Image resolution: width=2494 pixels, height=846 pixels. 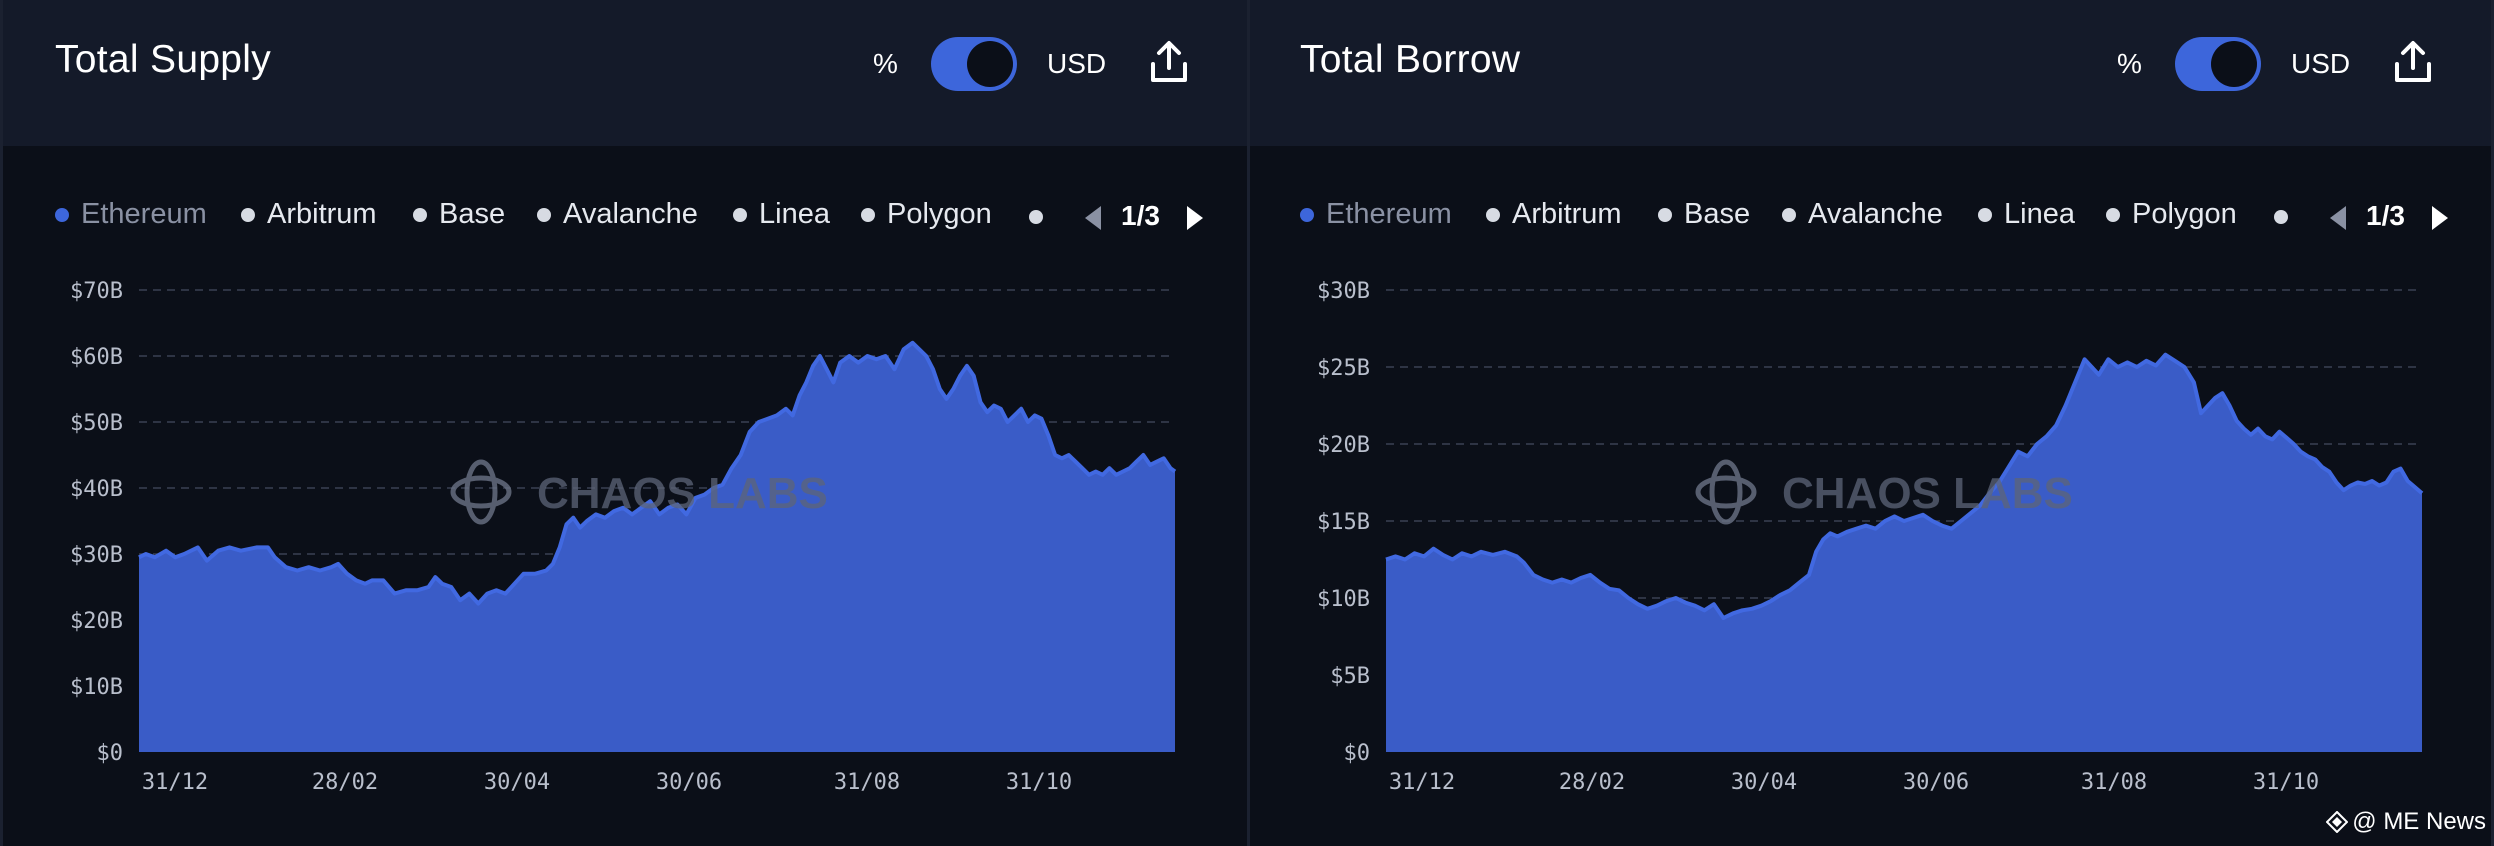 What do you see at coordinates (96, 423) in the screenshot?
I see `y-tick-label: $50B` at bounding box center [96, 423].